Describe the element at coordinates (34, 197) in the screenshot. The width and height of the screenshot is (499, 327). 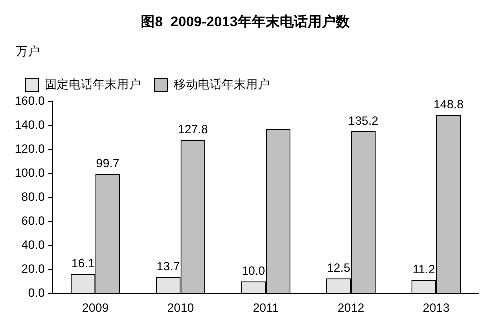
I see `y-tick-label: 80.0` at that location.